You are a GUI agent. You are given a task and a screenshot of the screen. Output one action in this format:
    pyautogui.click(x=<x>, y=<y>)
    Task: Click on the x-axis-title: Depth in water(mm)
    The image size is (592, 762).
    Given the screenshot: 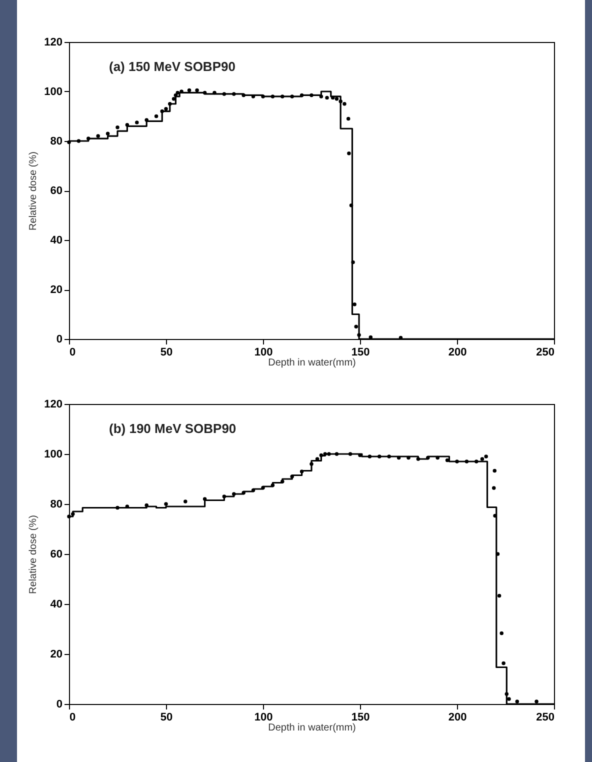 What is the action you would take?
    pyautogui.click(x=312, y=728)
    